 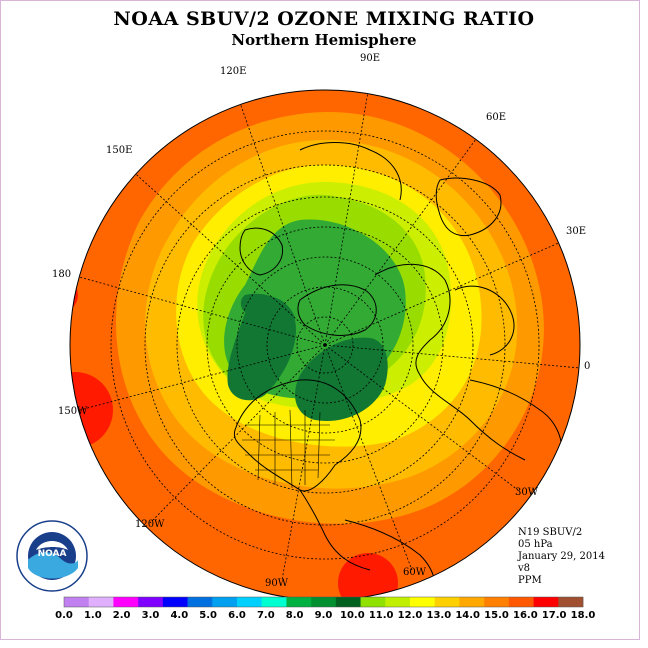 I want to click on colorbar-tick-label: 18.0, so click(x=583, y=615).